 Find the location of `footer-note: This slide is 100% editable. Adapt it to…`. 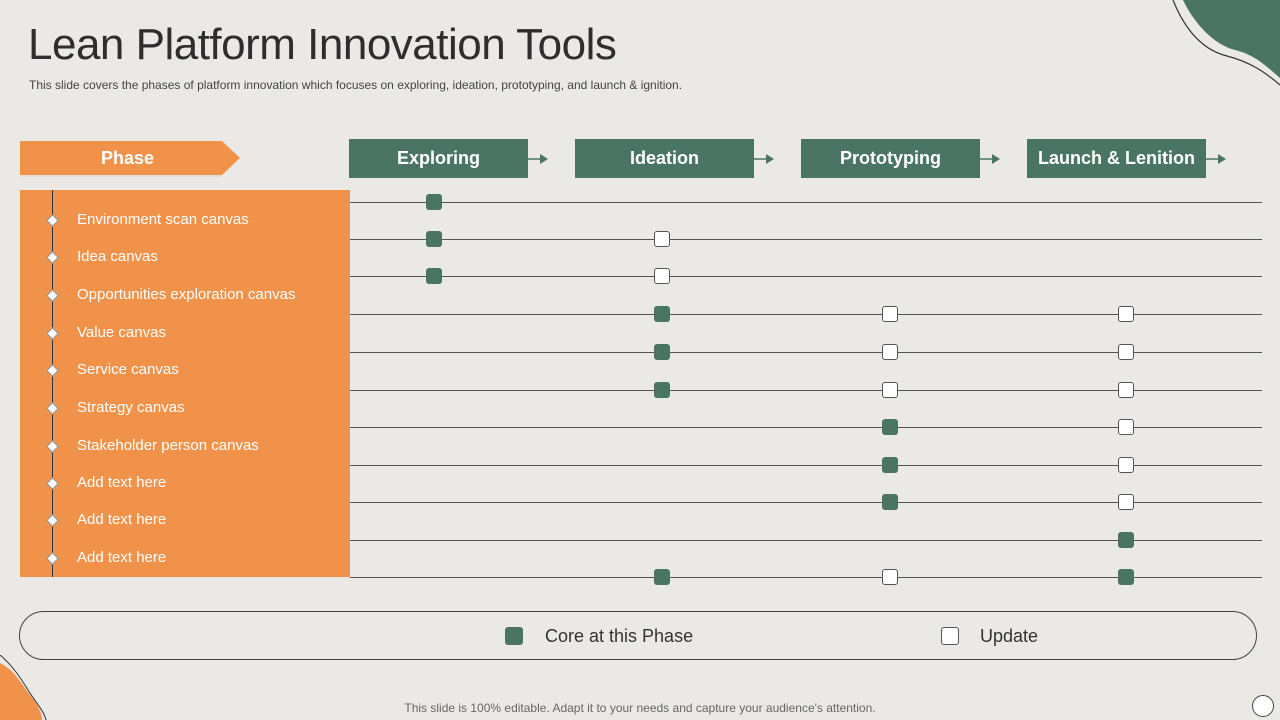

footer-note: This slide is 100% editable. Adapt it to… is located at coordinates (640, 708).